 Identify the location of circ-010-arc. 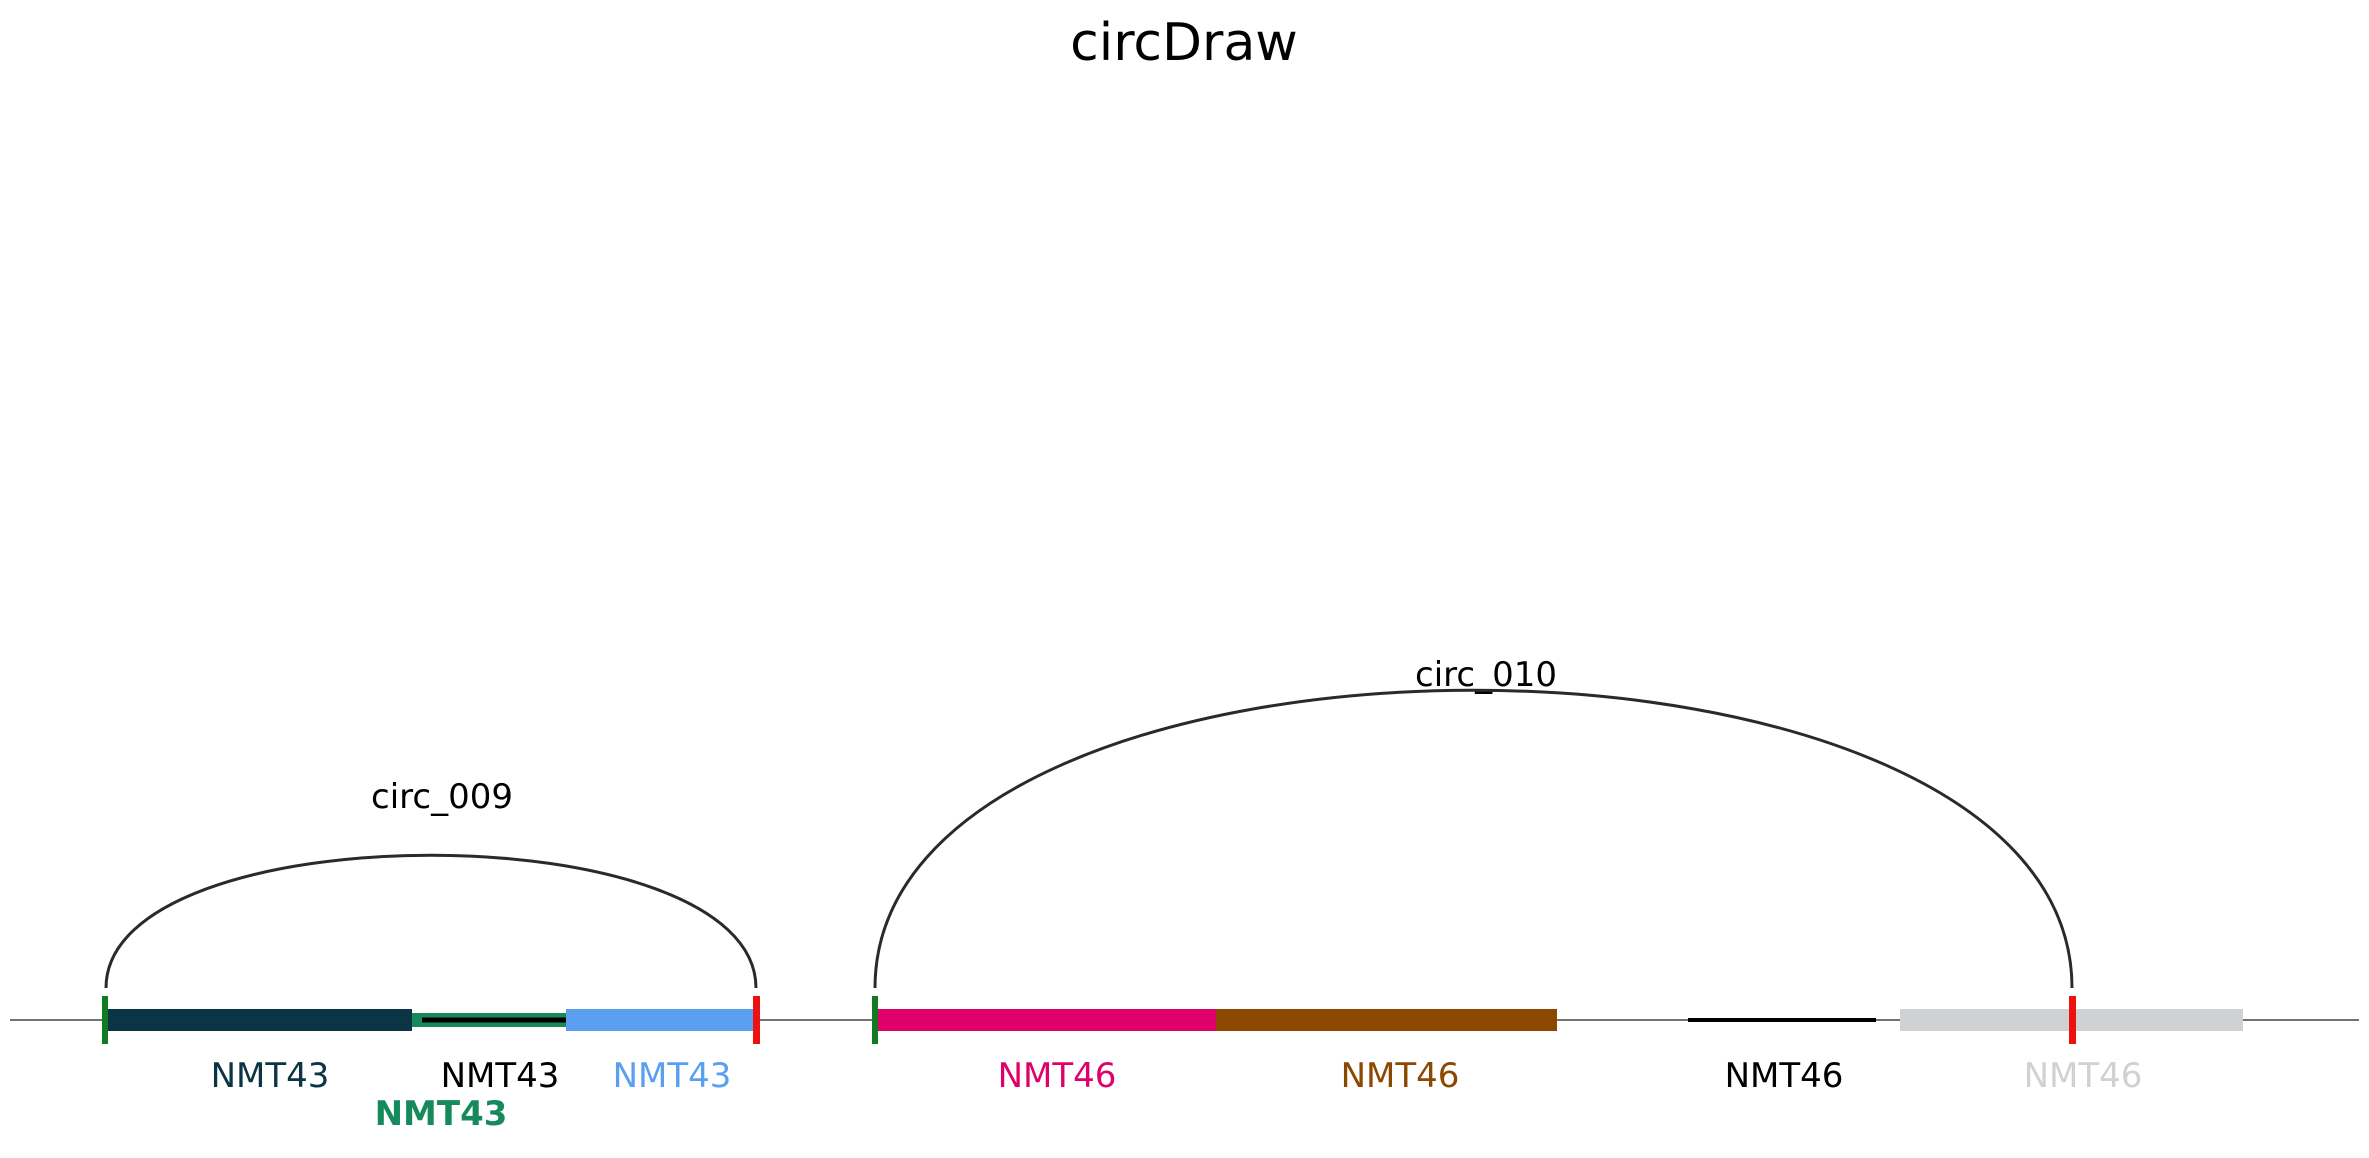
(1473, 838).